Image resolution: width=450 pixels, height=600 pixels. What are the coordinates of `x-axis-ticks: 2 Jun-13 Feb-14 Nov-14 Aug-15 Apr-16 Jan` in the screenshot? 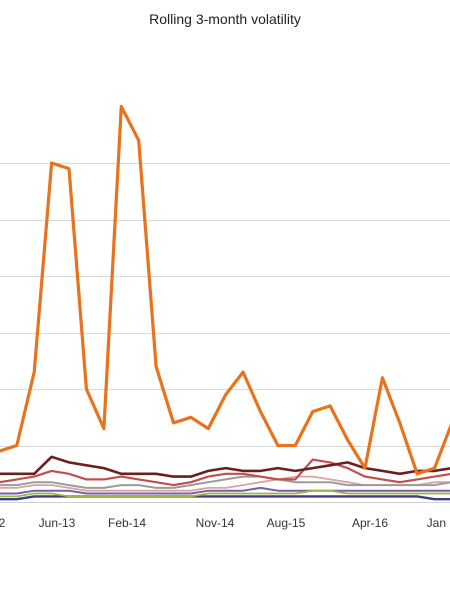 It's located at (223, 523).